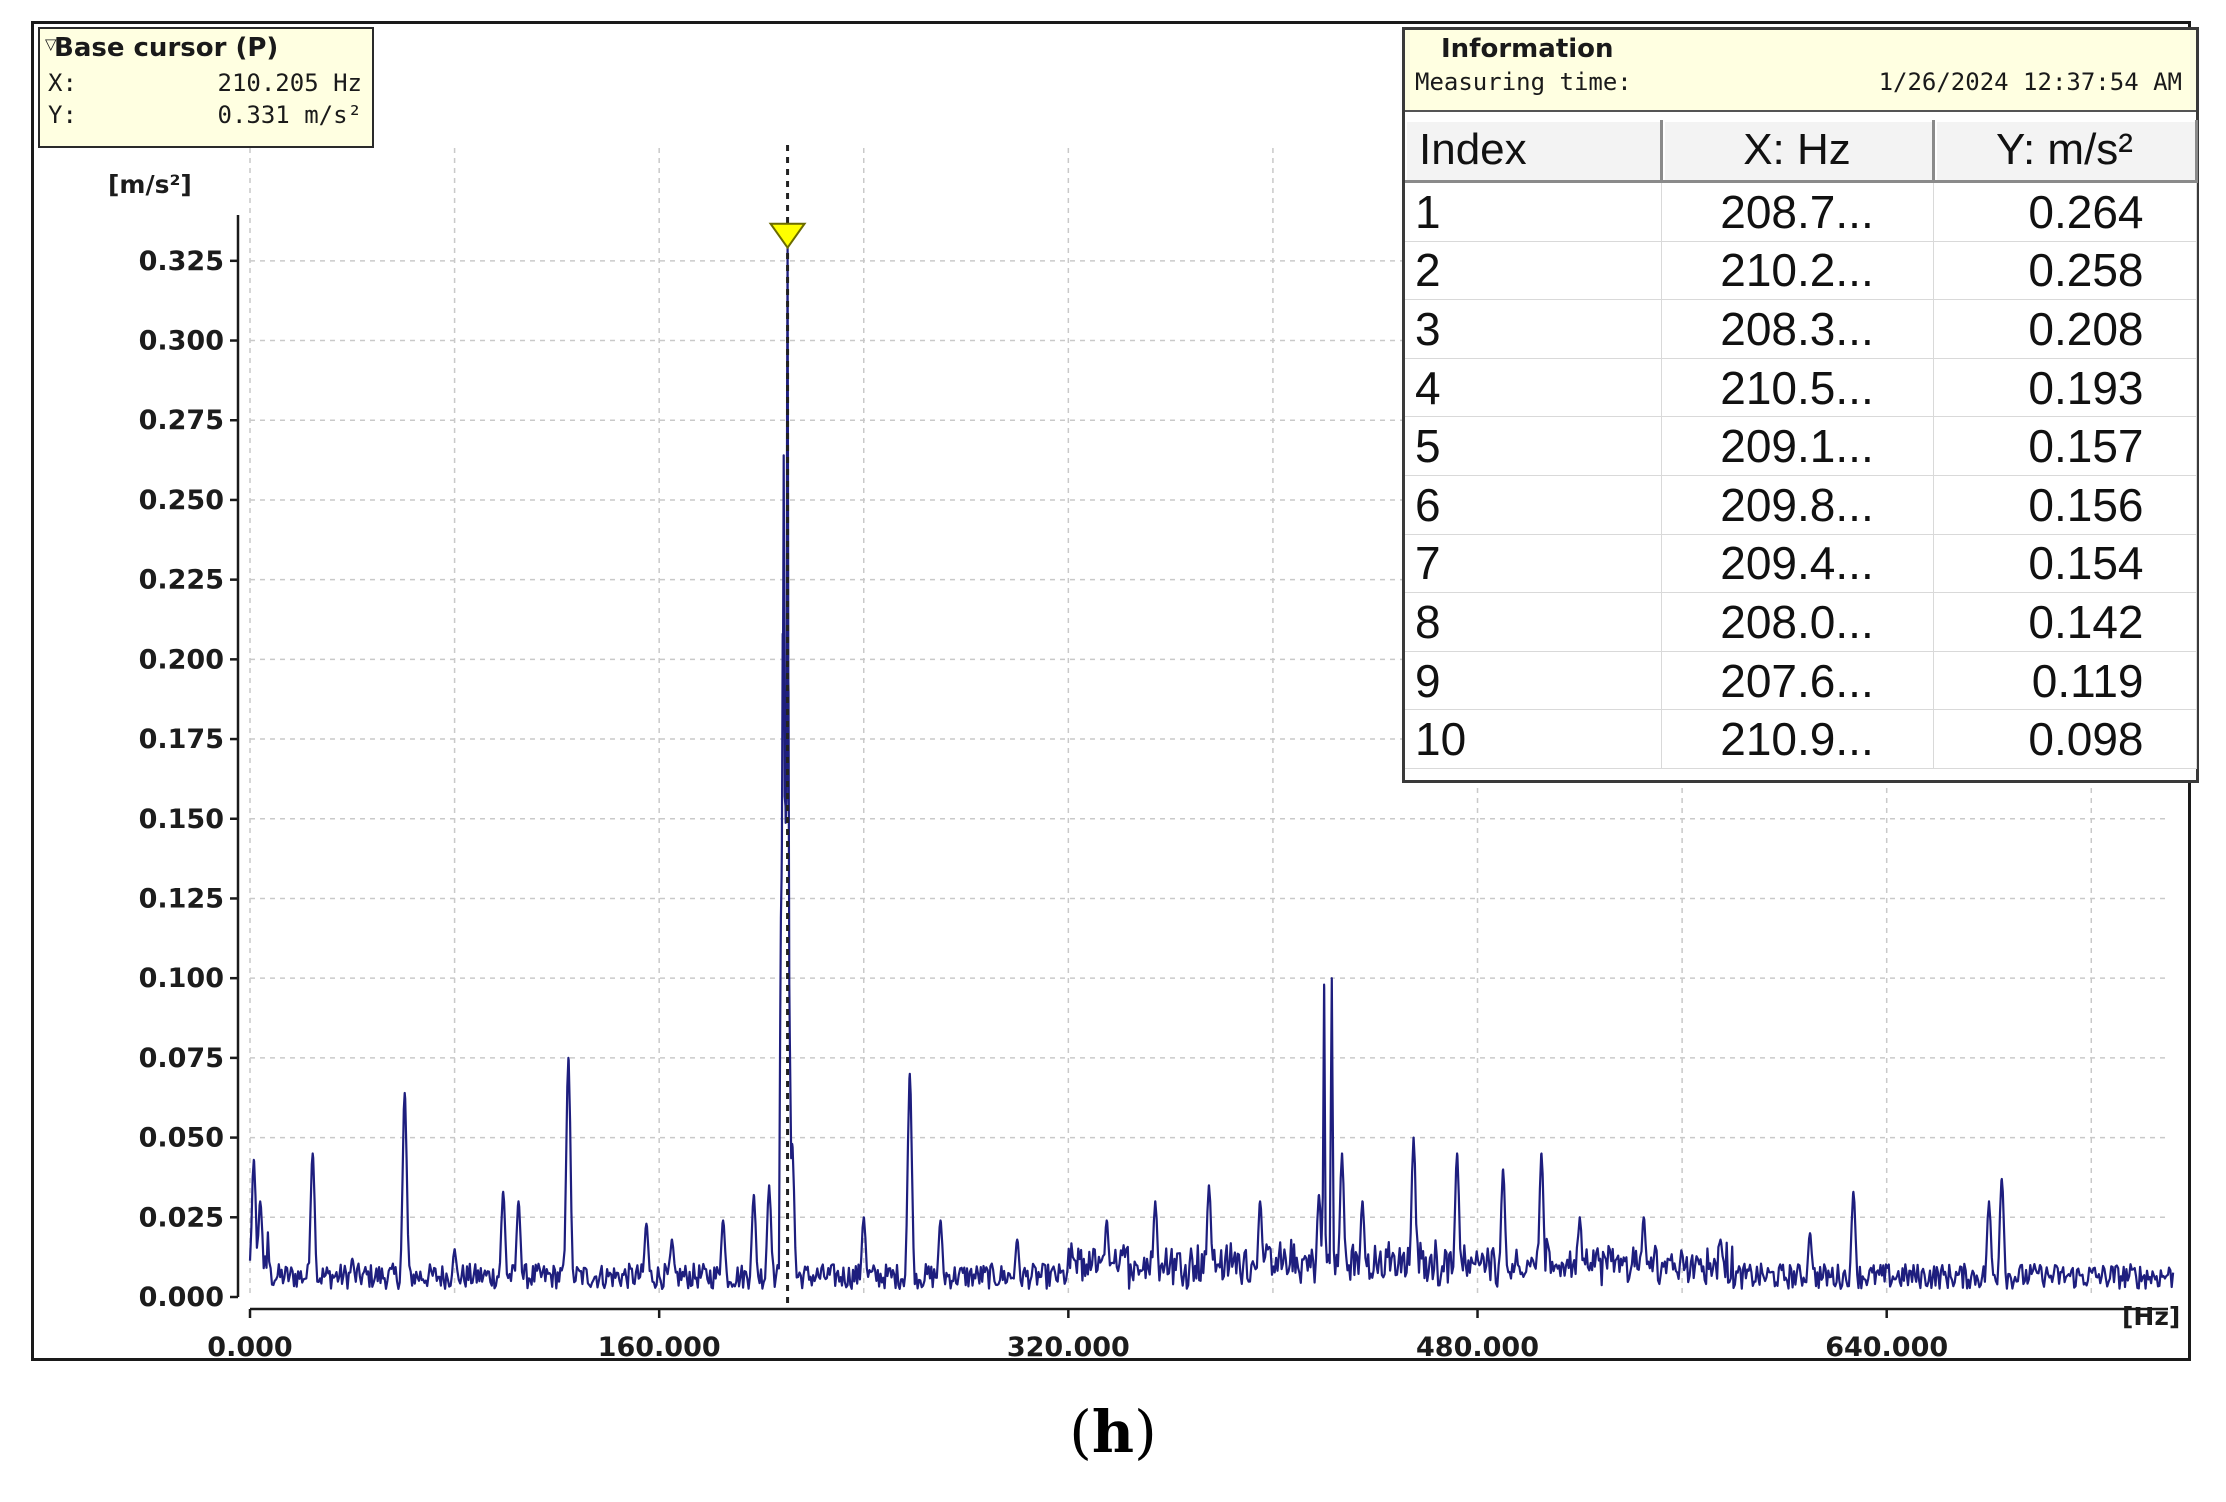 The height and width of the screenshot is (1502, 2226). Describe the element at coordinates (181, 1297) in the screenshot. I see `y-tick-label: 0.000` at that location.